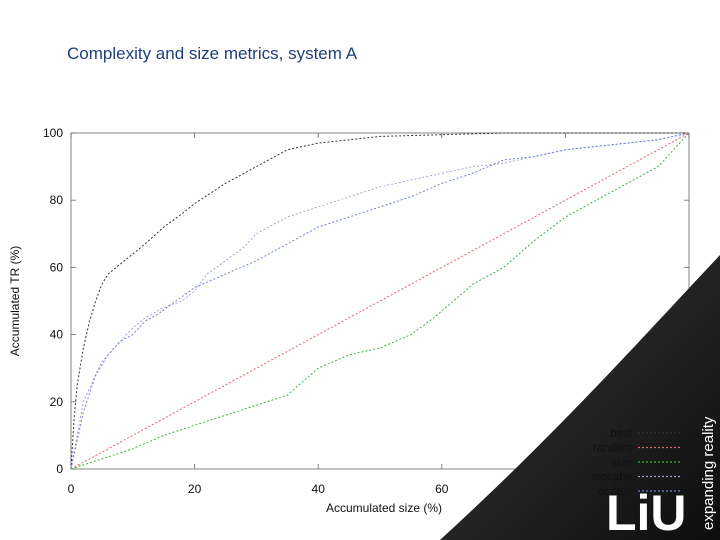 This screenshot has width=720, height=540. What do you see at coordinates (612, 478) in the screenshot?
I see `legend-label-mccabe: mccabe` at bounding box center [612, 478].